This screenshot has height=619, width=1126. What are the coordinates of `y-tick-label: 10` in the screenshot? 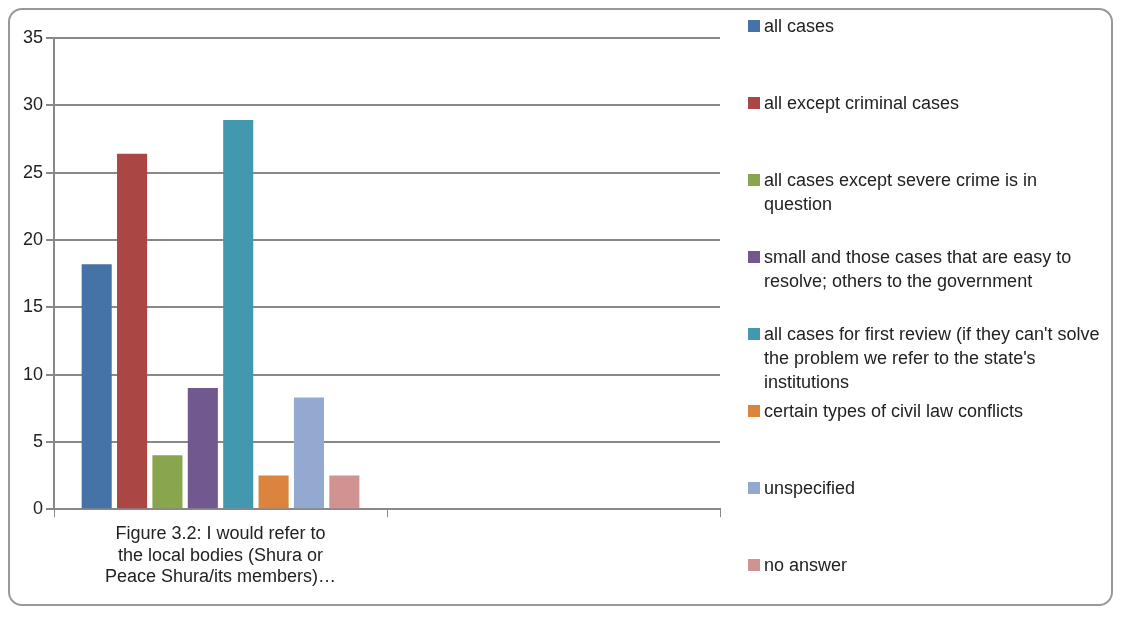 It's located at (33, 373).